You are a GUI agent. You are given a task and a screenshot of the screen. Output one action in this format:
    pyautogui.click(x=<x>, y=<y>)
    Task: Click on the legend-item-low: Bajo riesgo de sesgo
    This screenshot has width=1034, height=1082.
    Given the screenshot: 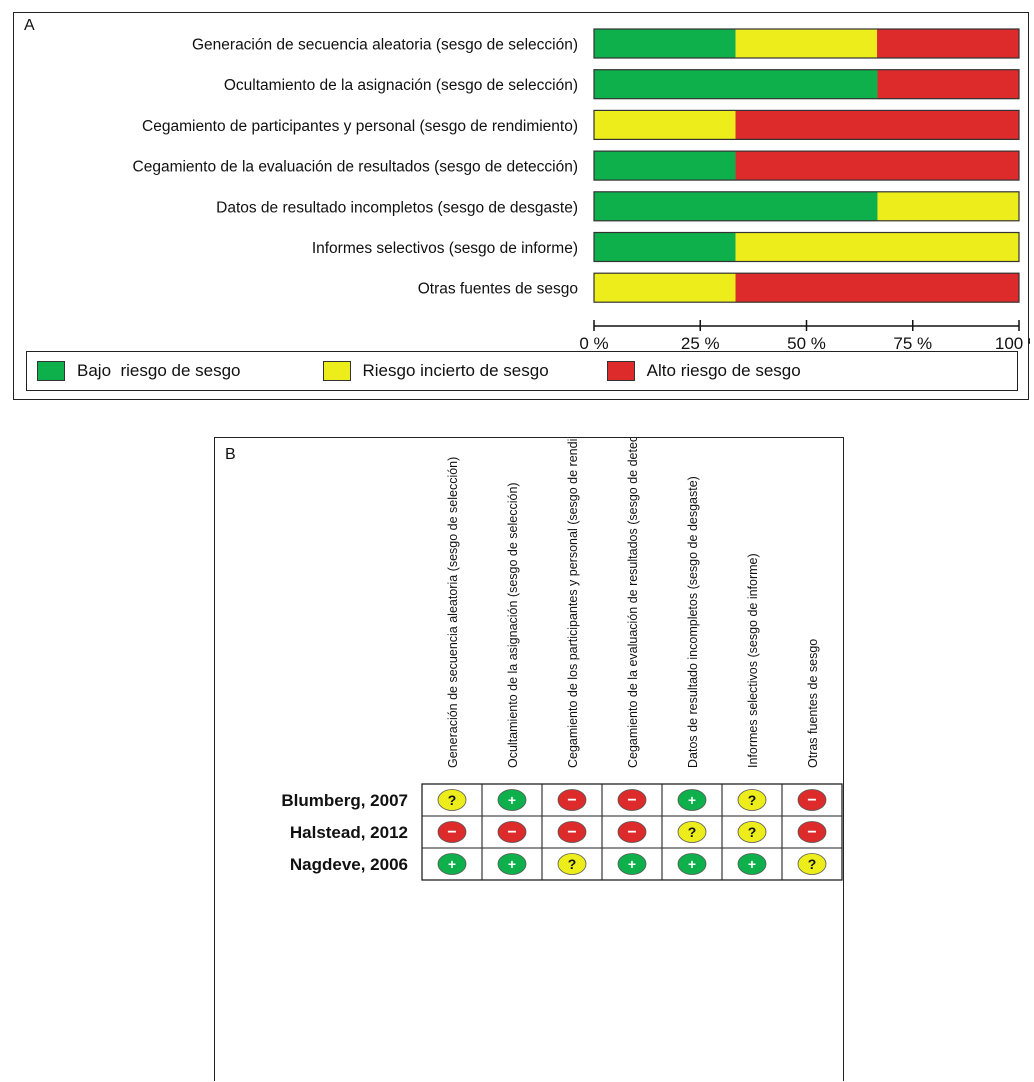 What is the action you would take?
    pyautogui.click(x=139, y=371)
    